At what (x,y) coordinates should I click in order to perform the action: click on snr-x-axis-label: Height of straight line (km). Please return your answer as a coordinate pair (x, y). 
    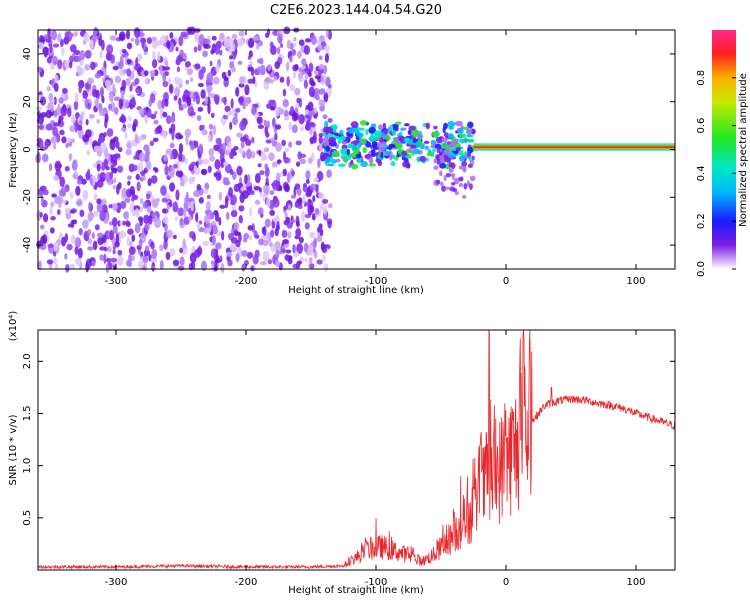
    Looking at the image, I should click on (356, 590).